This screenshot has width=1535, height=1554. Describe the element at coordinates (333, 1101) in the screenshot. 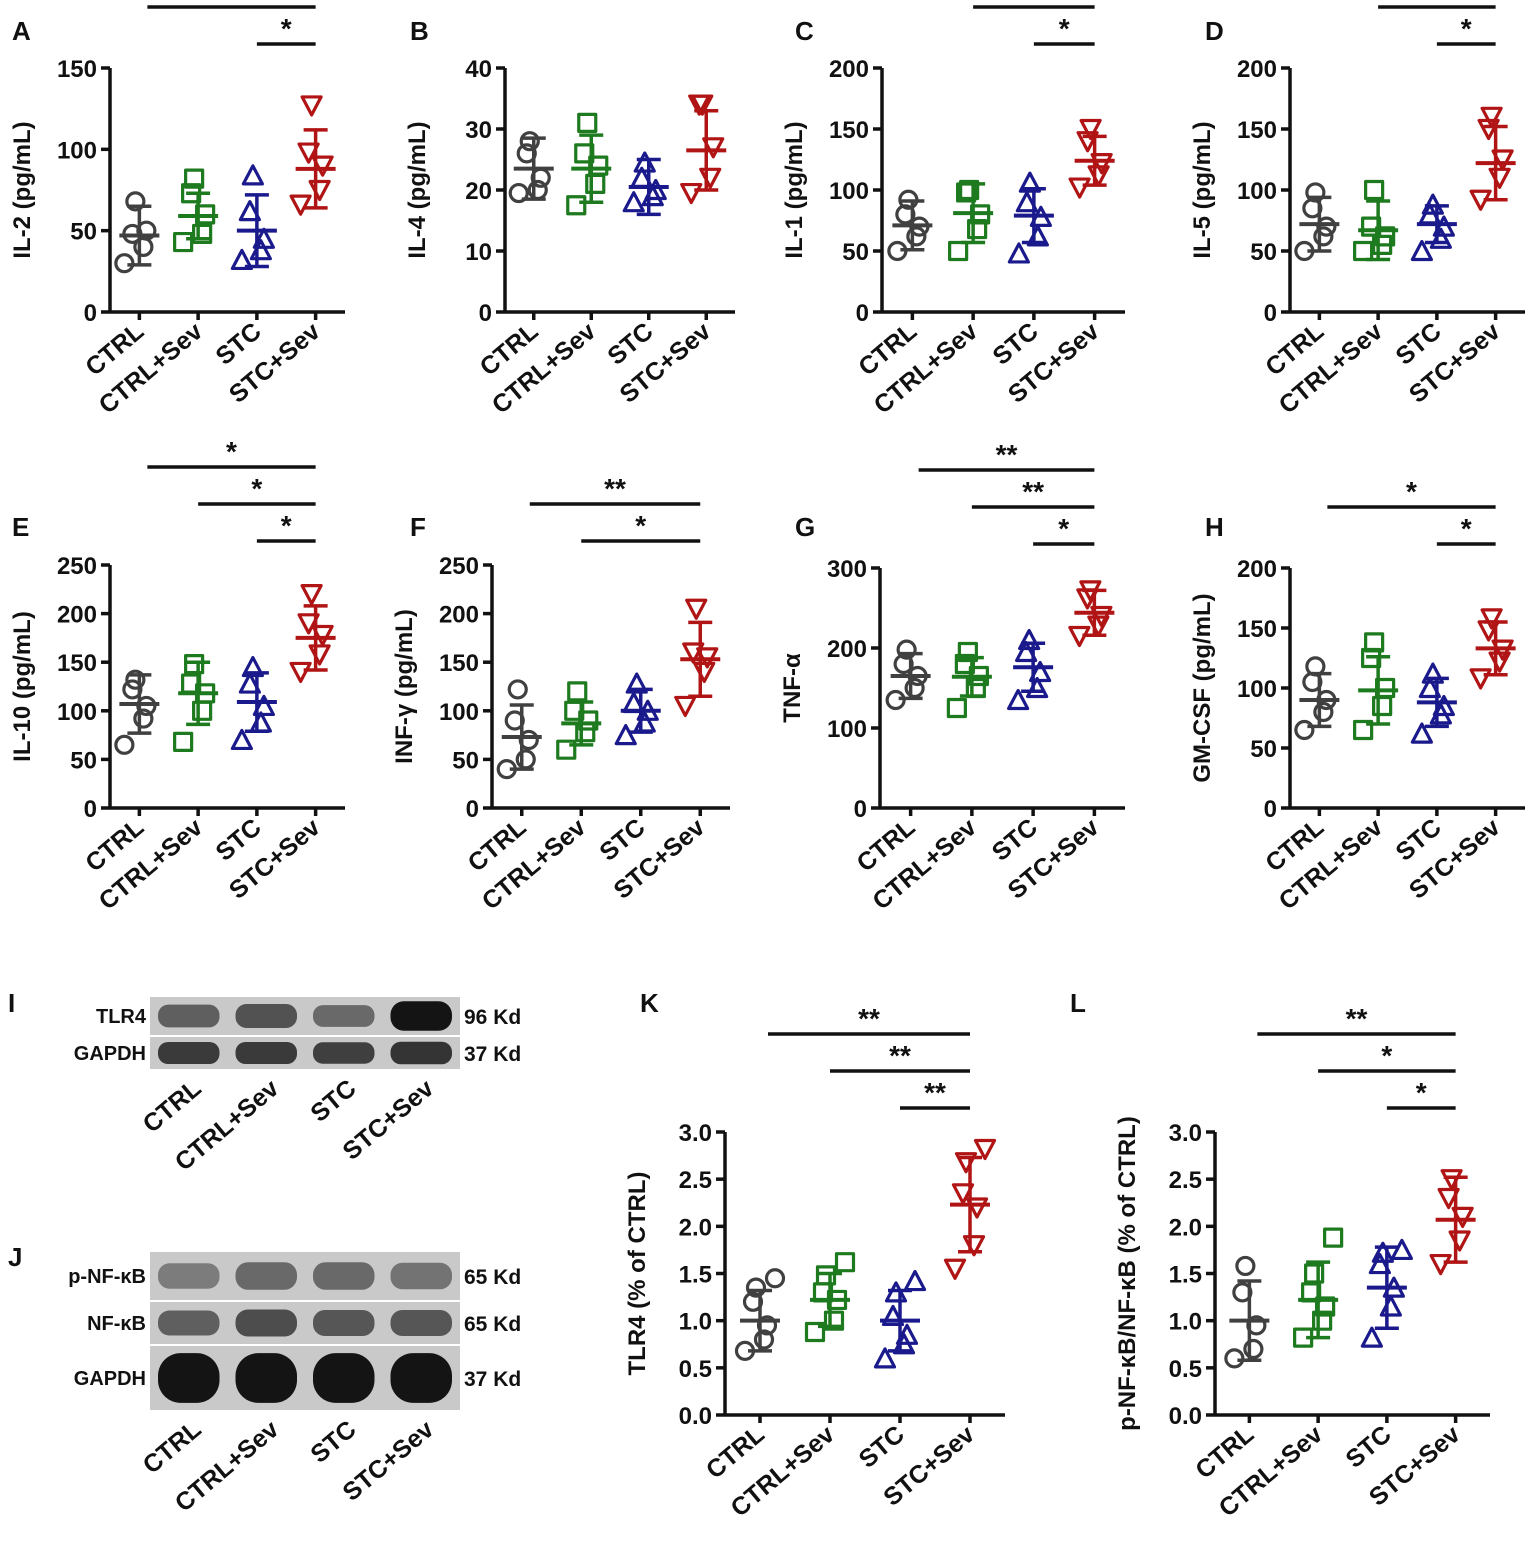

I see `lane-label: STC` at that location.